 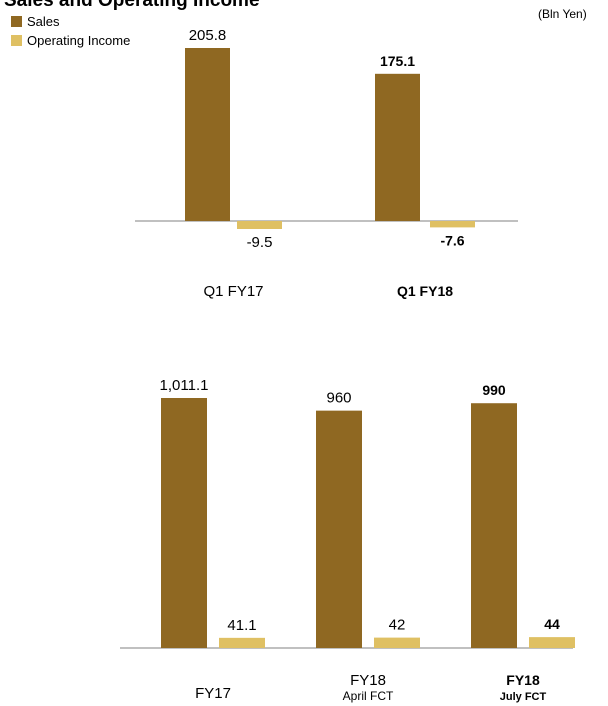 What do you see at coordinates (16, 40) in the screenshot?
I see `legend-swatch-operating-income` at bounding box center [16, 40].